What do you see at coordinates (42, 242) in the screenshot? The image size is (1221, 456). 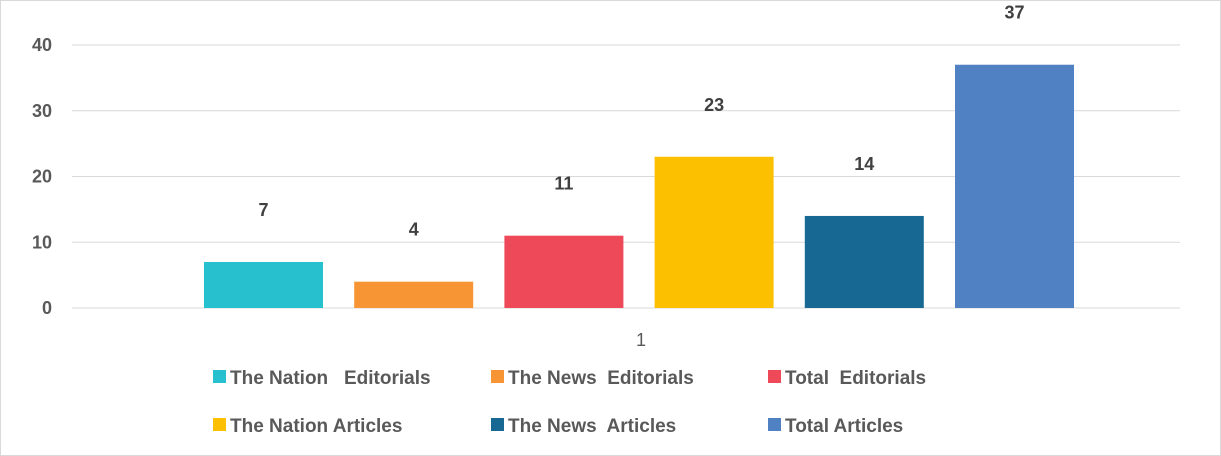 I see `y-tick-label: 10` at bounding box center [42, 242].